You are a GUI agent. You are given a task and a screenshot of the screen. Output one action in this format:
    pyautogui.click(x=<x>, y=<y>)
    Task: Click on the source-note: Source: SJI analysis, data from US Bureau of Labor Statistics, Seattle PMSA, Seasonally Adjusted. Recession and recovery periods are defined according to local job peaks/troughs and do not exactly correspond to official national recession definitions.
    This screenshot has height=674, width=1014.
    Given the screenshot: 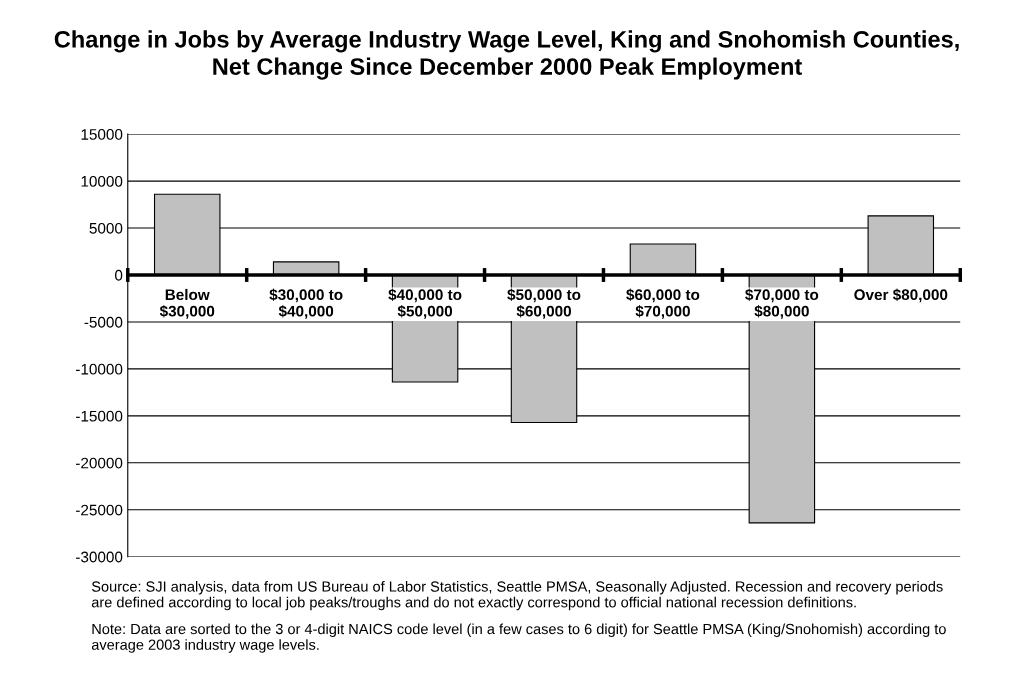 What is the action you would take?
    pyautogui.click(x=517, y=595)
    